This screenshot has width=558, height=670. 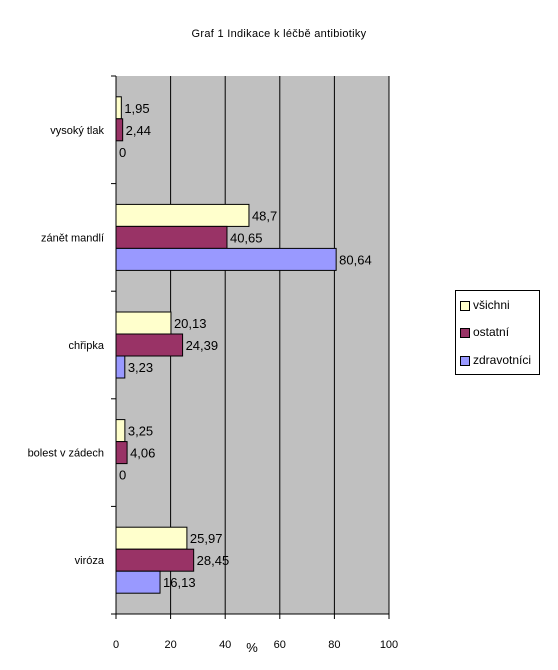 What do you see at coordinates (77, 131) in the screenshot?
I see `y-tick-label: vysoký tlak` at bounding box center [77, 131].